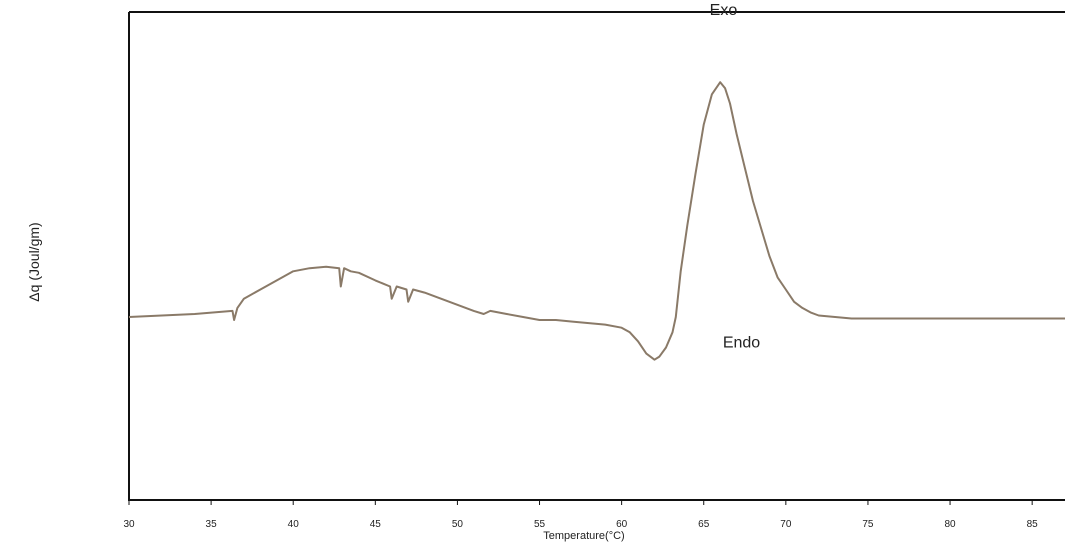 This screenshot has height=542, width=1065. Describe the element at coordinates (622, 524) in the screenshot. I see `x-tick-label: 60` at that location.